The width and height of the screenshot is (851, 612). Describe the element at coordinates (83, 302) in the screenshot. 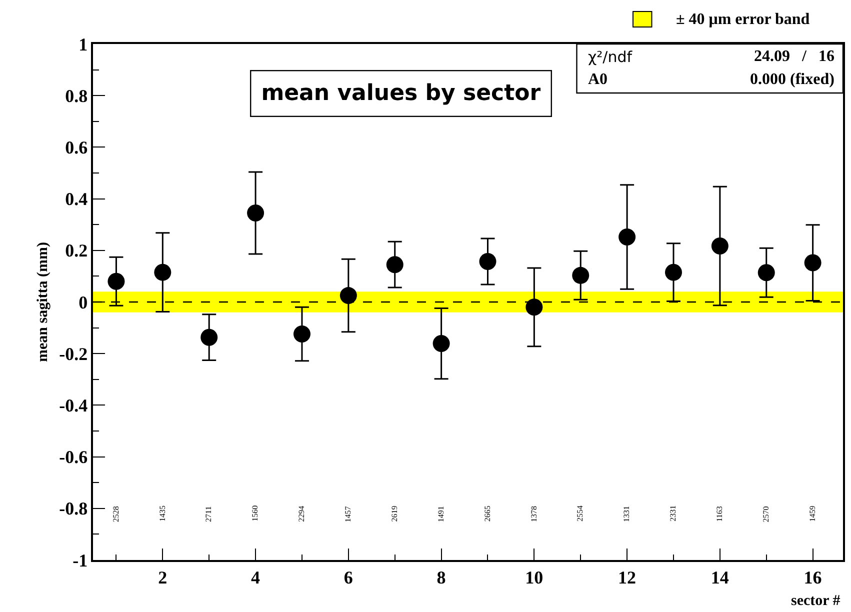

I see `y-tick-label: 0` at that location.